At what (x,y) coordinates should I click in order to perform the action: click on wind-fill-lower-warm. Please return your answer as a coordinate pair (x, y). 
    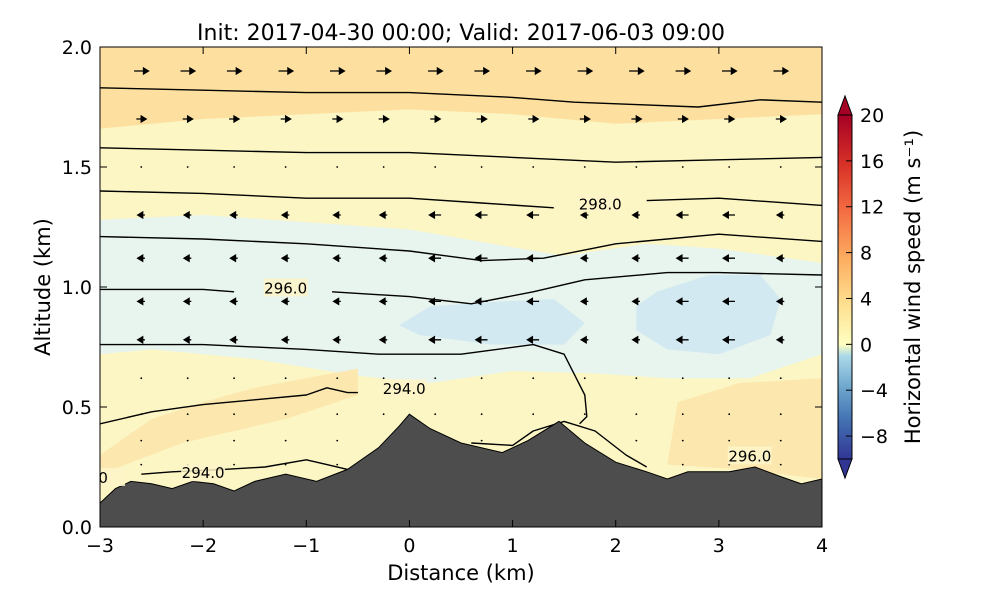
    Looking at the image, I should click on (229, 421).